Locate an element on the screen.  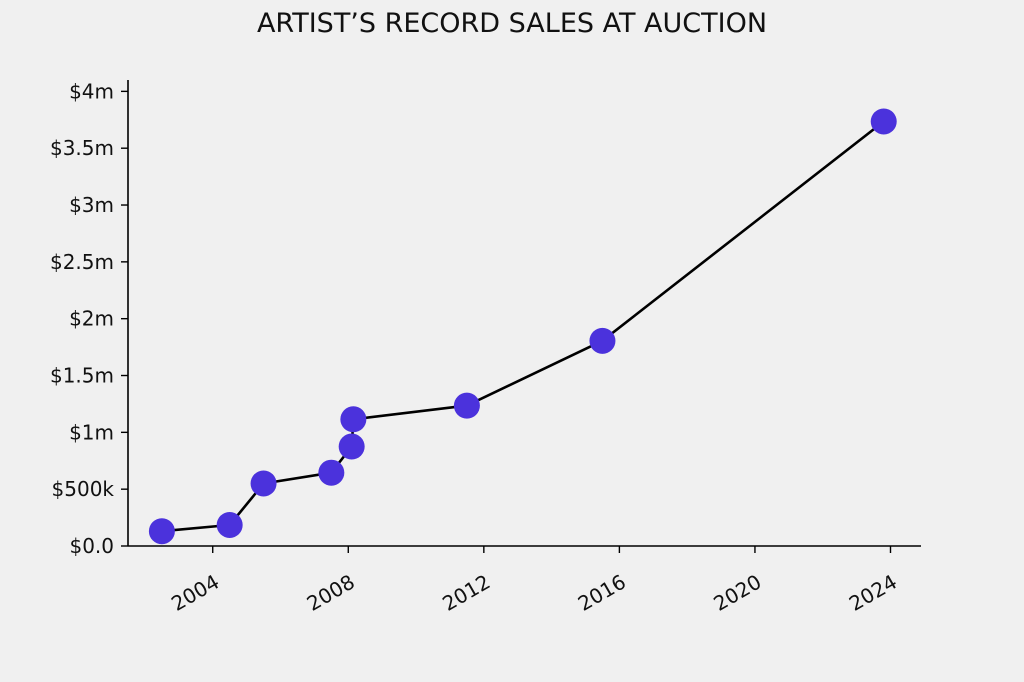
x-tick-label: 2012 is located at coordinates (466, 593).